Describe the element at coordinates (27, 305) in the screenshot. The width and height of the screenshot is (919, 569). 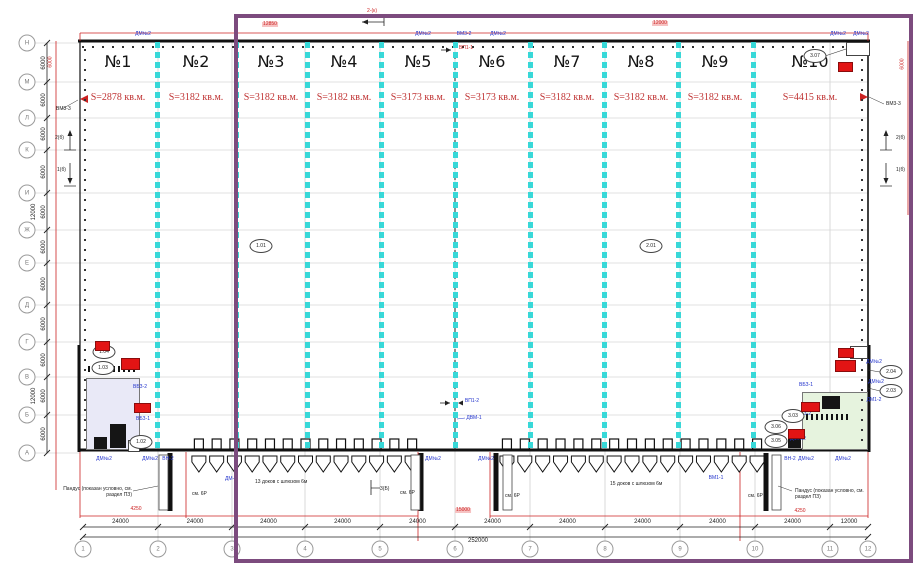
I see `grid-bubble-left: Д` at that location.